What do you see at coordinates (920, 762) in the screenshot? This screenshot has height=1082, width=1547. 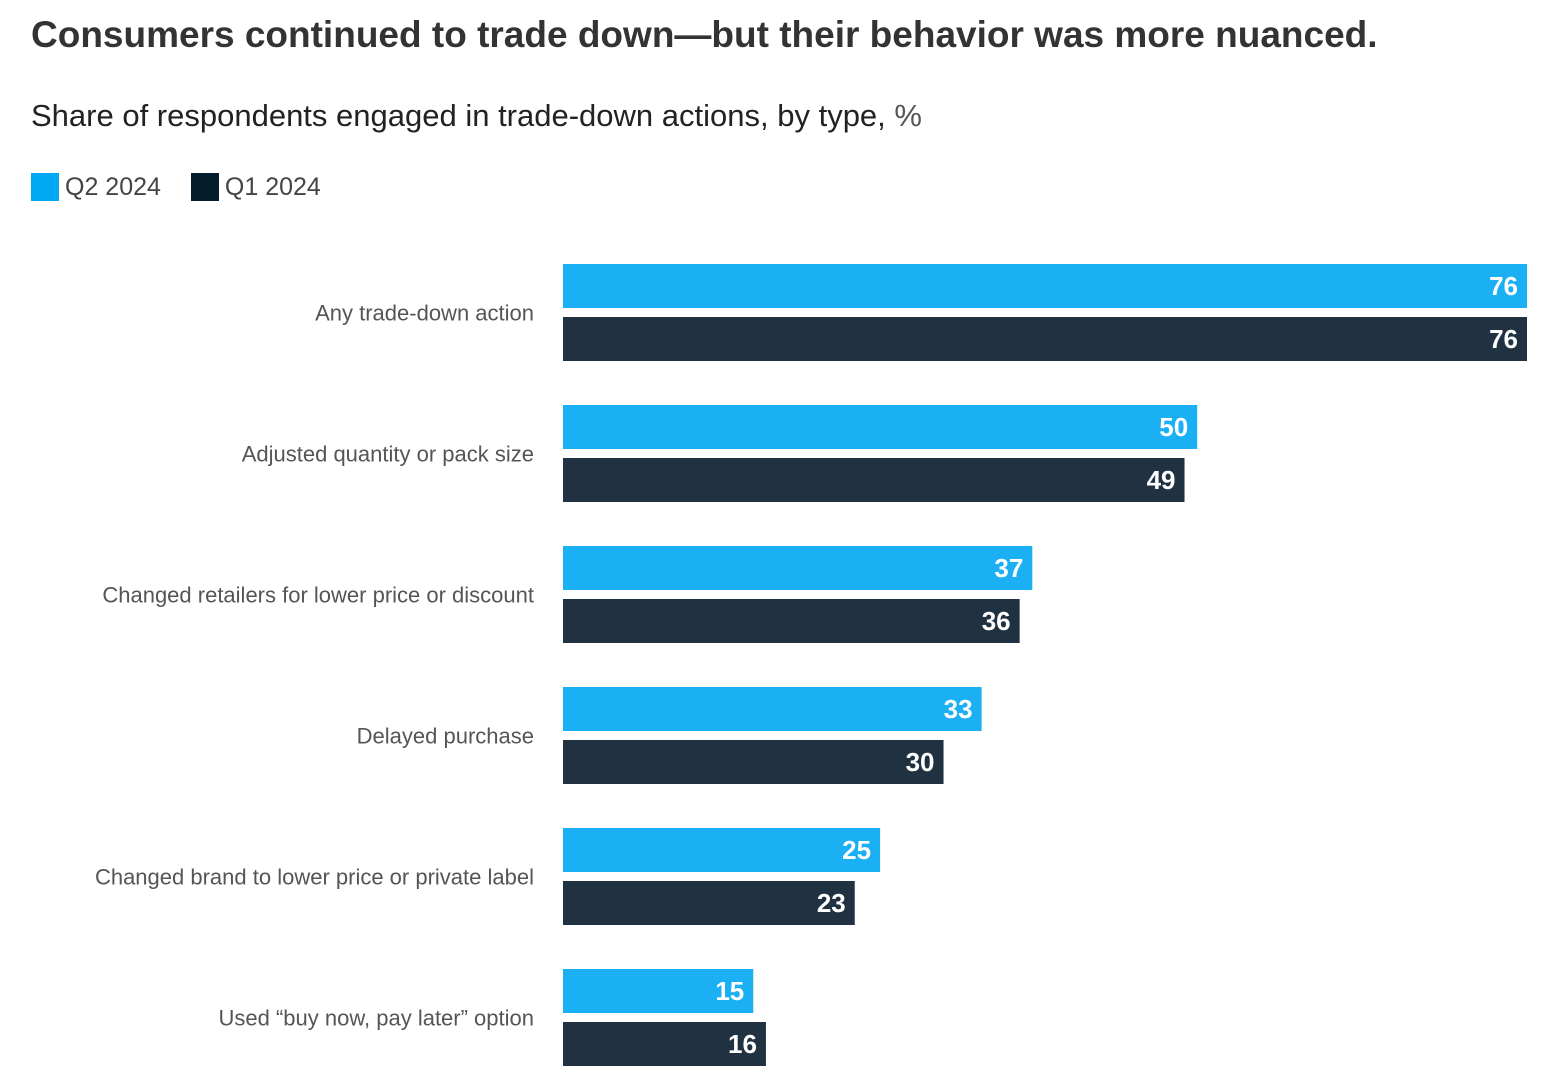 I see `value-label-q1: 30` at bounding box center [920, 762].